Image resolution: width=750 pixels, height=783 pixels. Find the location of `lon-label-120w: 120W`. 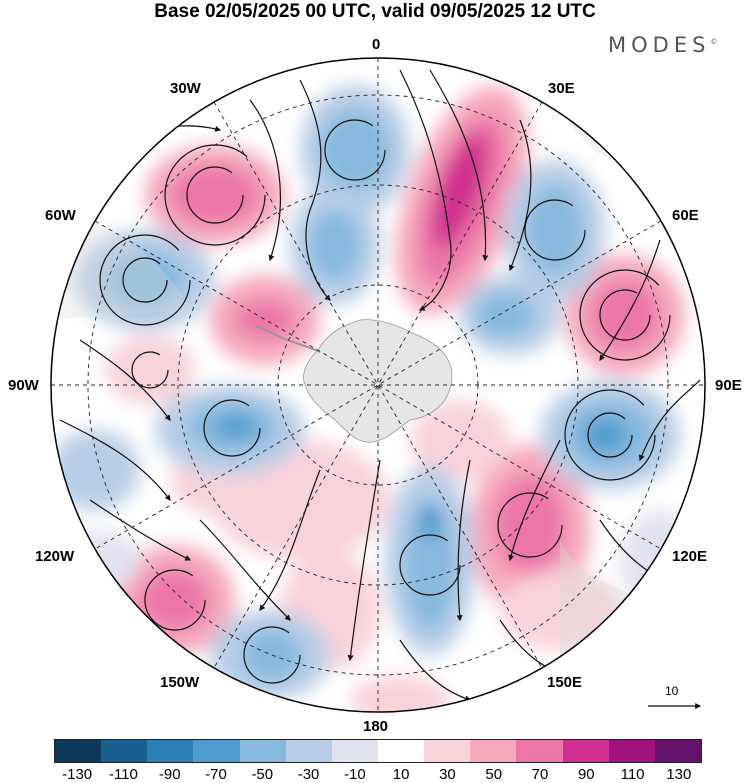

lon-label-120w: 120W is located at coordinates (55, 556).